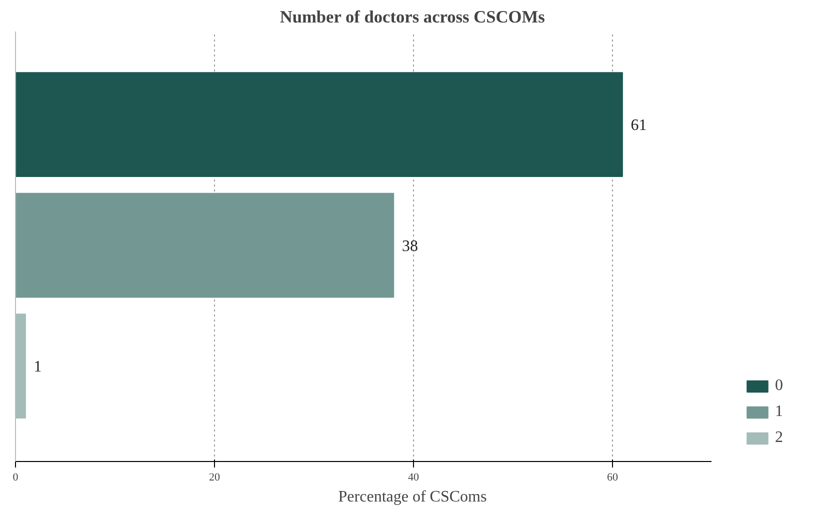 This screenshot has height=508, width=817. I want to click on chart-title: Number of doctors across CSCOMs, so click(413, 17).